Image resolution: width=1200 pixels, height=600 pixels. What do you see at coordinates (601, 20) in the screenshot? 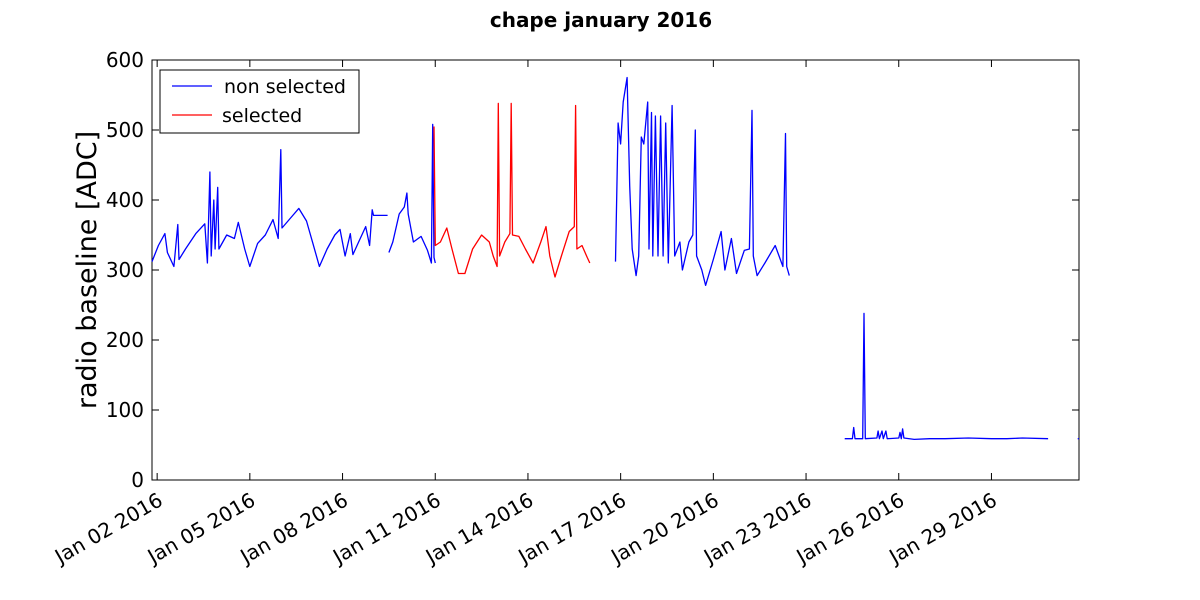
I see `chart-title: chape january 2016` at bounding box center [601, 20].